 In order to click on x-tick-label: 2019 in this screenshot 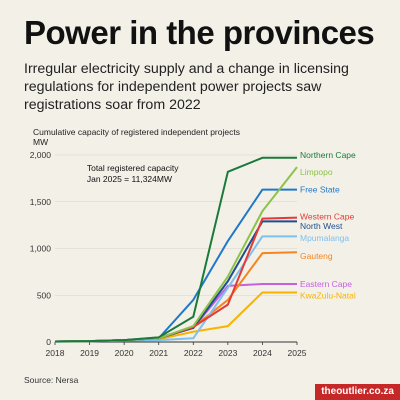, I will do `click(89, 353)`.